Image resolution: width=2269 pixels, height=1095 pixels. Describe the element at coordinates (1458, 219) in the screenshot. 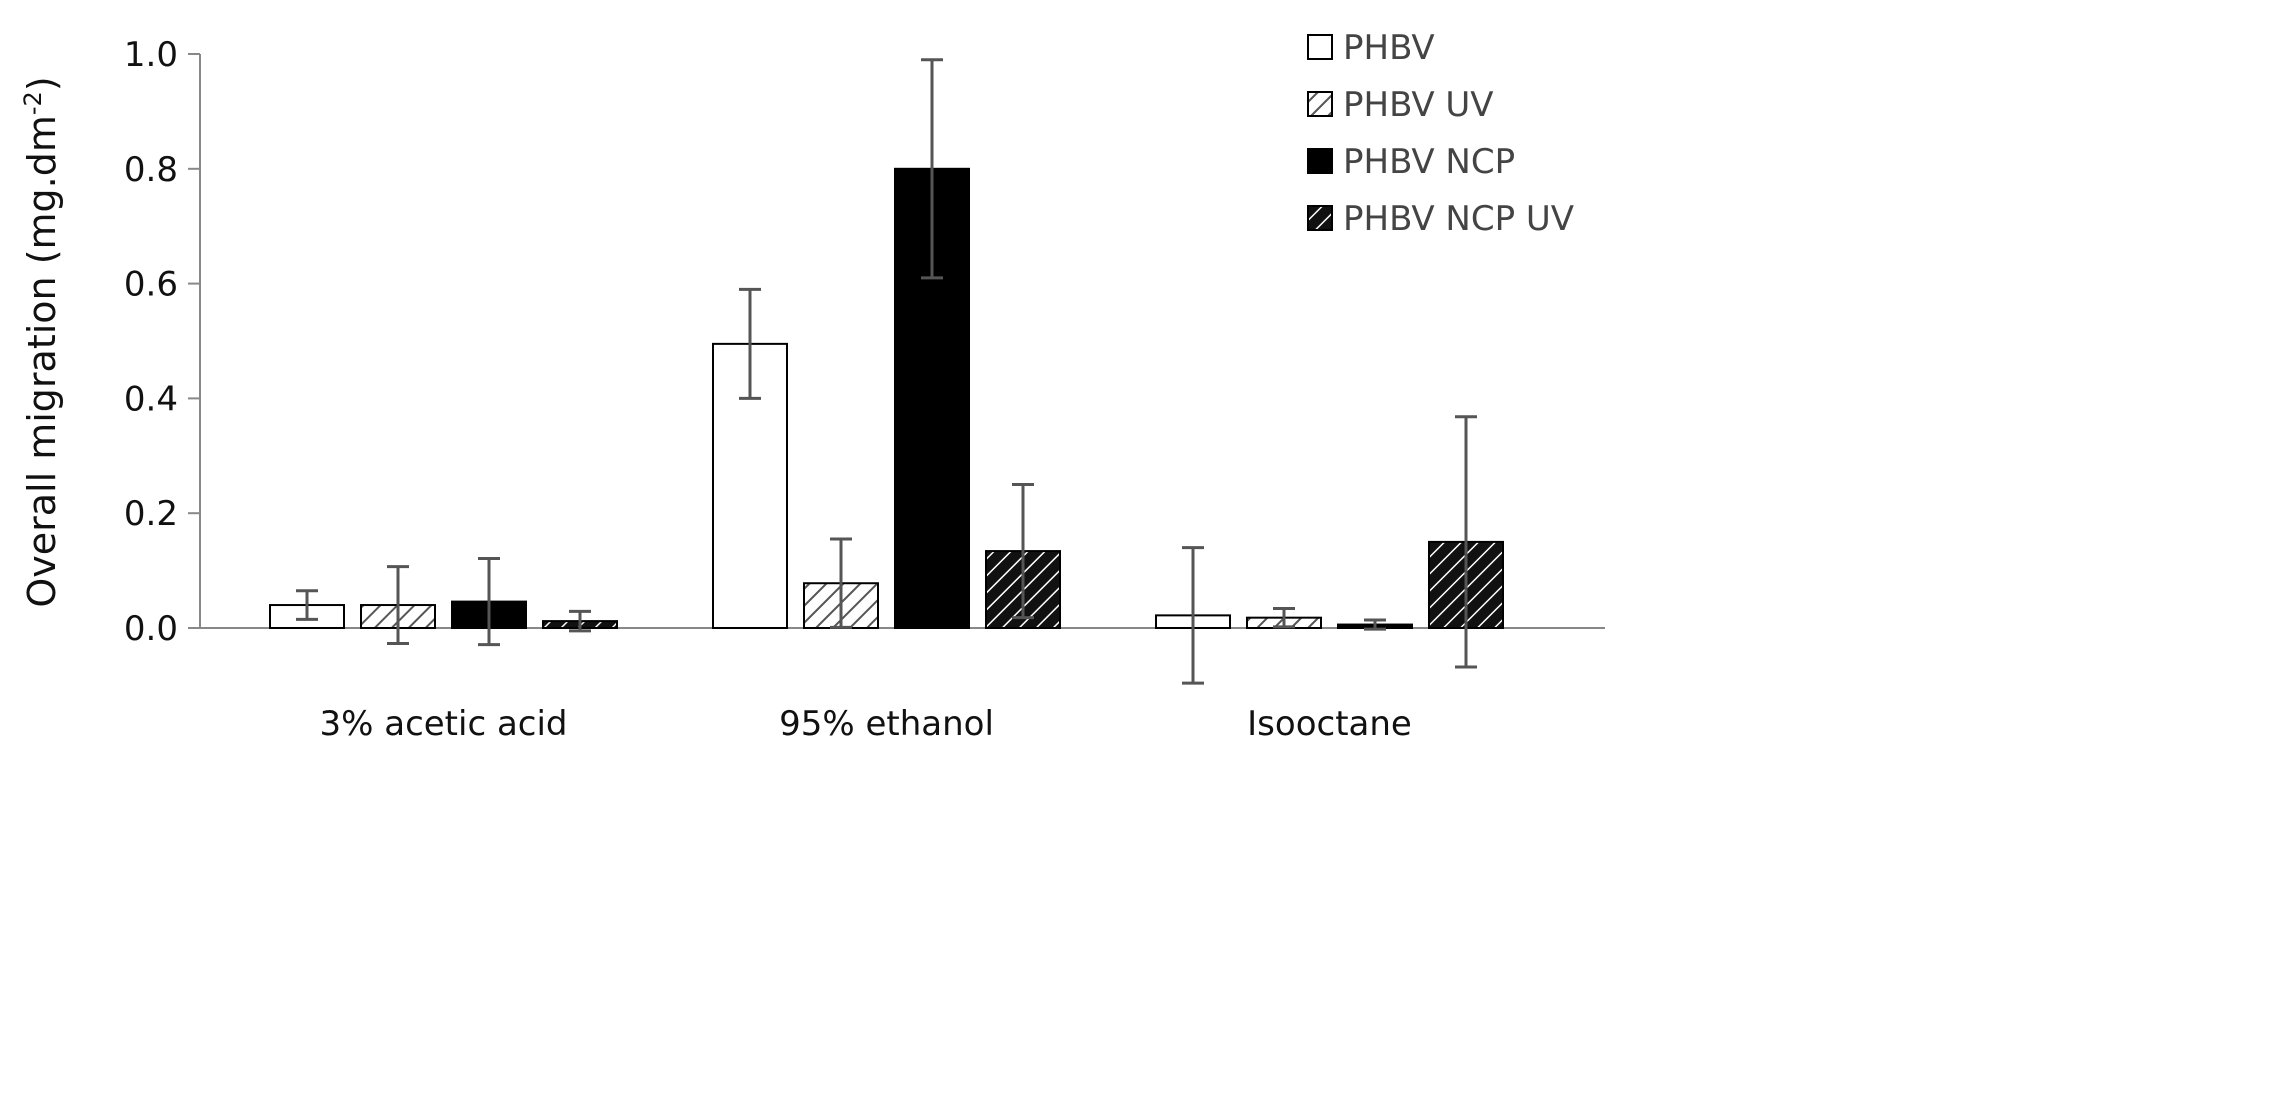

I see `legend-label: PHBV NCP UV` at that location.